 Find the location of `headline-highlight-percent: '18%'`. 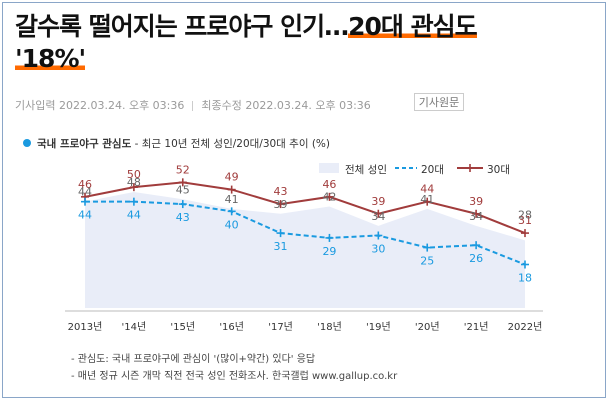

headline-highlight-percent: '18%' is located at coordinates (50, 58).